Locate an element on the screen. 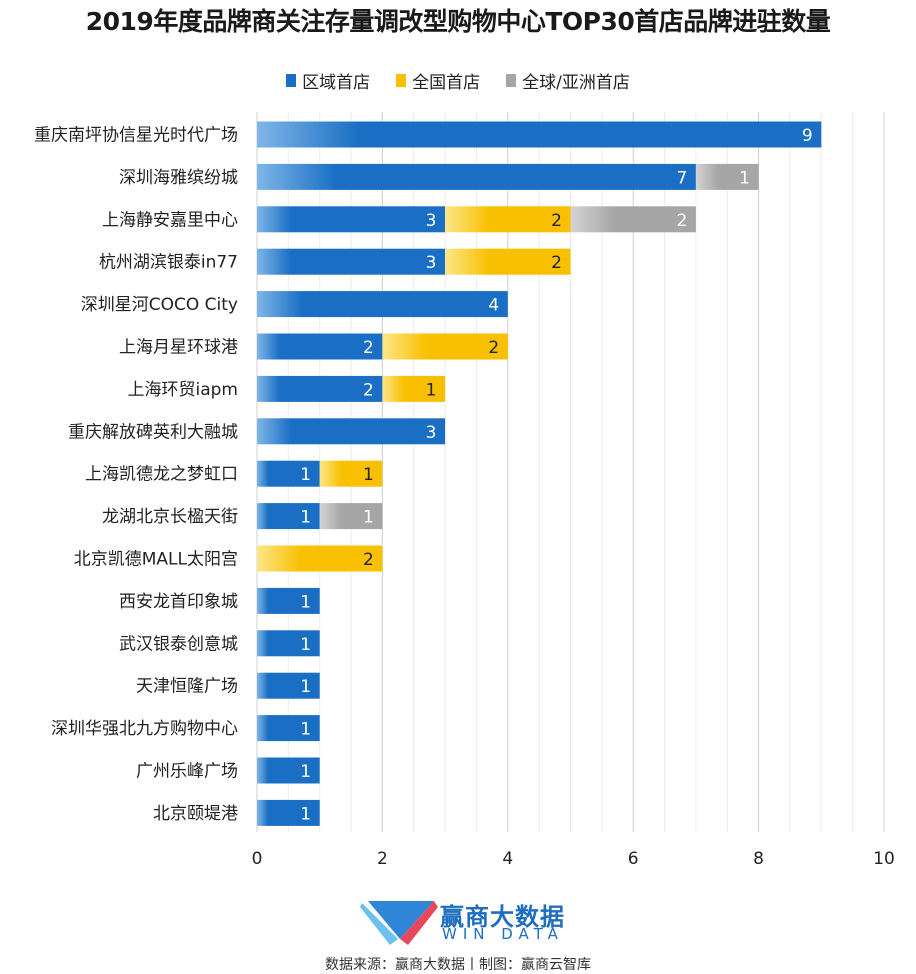  category-label: 上海凯德龙之梦虹口 is located at coordinates (161, 475).